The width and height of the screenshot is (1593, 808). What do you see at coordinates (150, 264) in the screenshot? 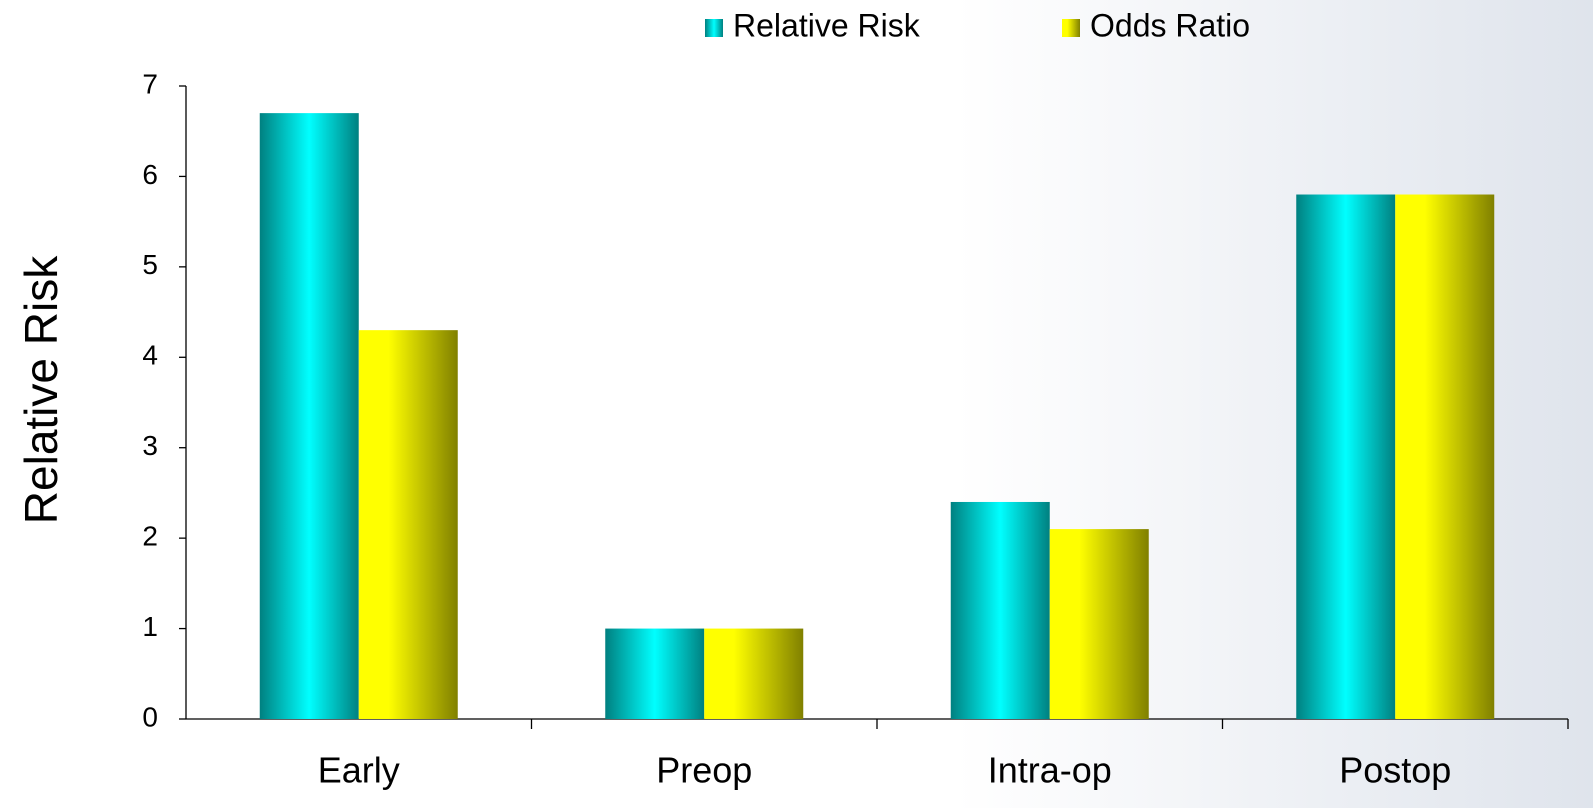
I see `y-tick-label: 5` at bounding box center [150, 264].